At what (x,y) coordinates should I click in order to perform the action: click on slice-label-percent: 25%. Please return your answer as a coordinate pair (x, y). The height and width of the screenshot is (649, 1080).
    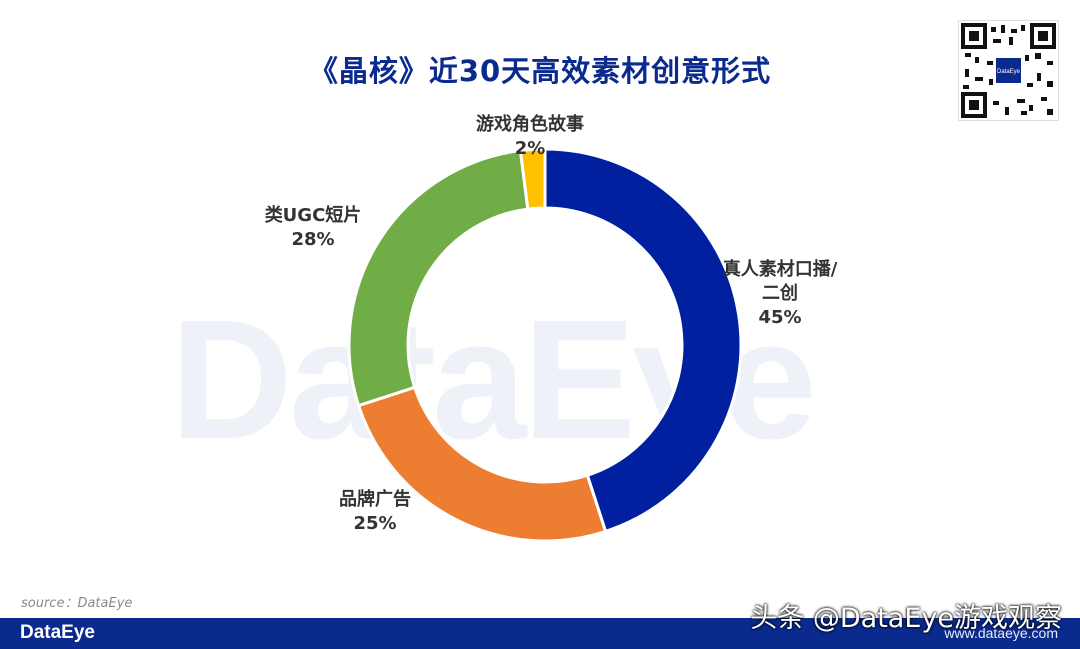
    Looking at the image, I should click on (375, 523).